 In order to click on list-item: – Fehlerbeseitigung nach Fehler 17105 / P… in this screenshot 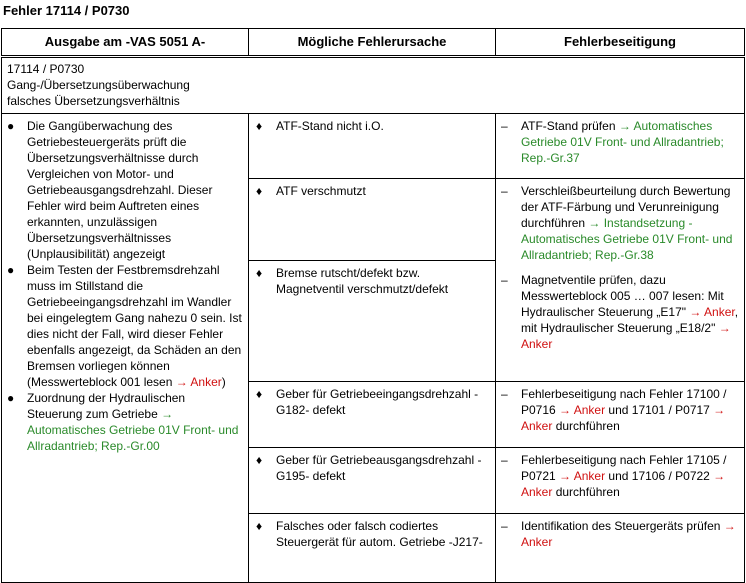, I will do `click(620, 476)`.